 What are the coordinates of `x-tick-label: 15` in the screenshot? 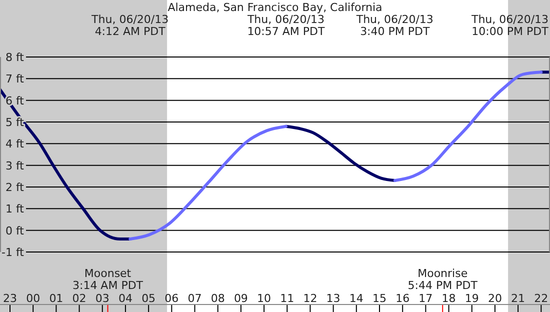 It's located at (379, 298).